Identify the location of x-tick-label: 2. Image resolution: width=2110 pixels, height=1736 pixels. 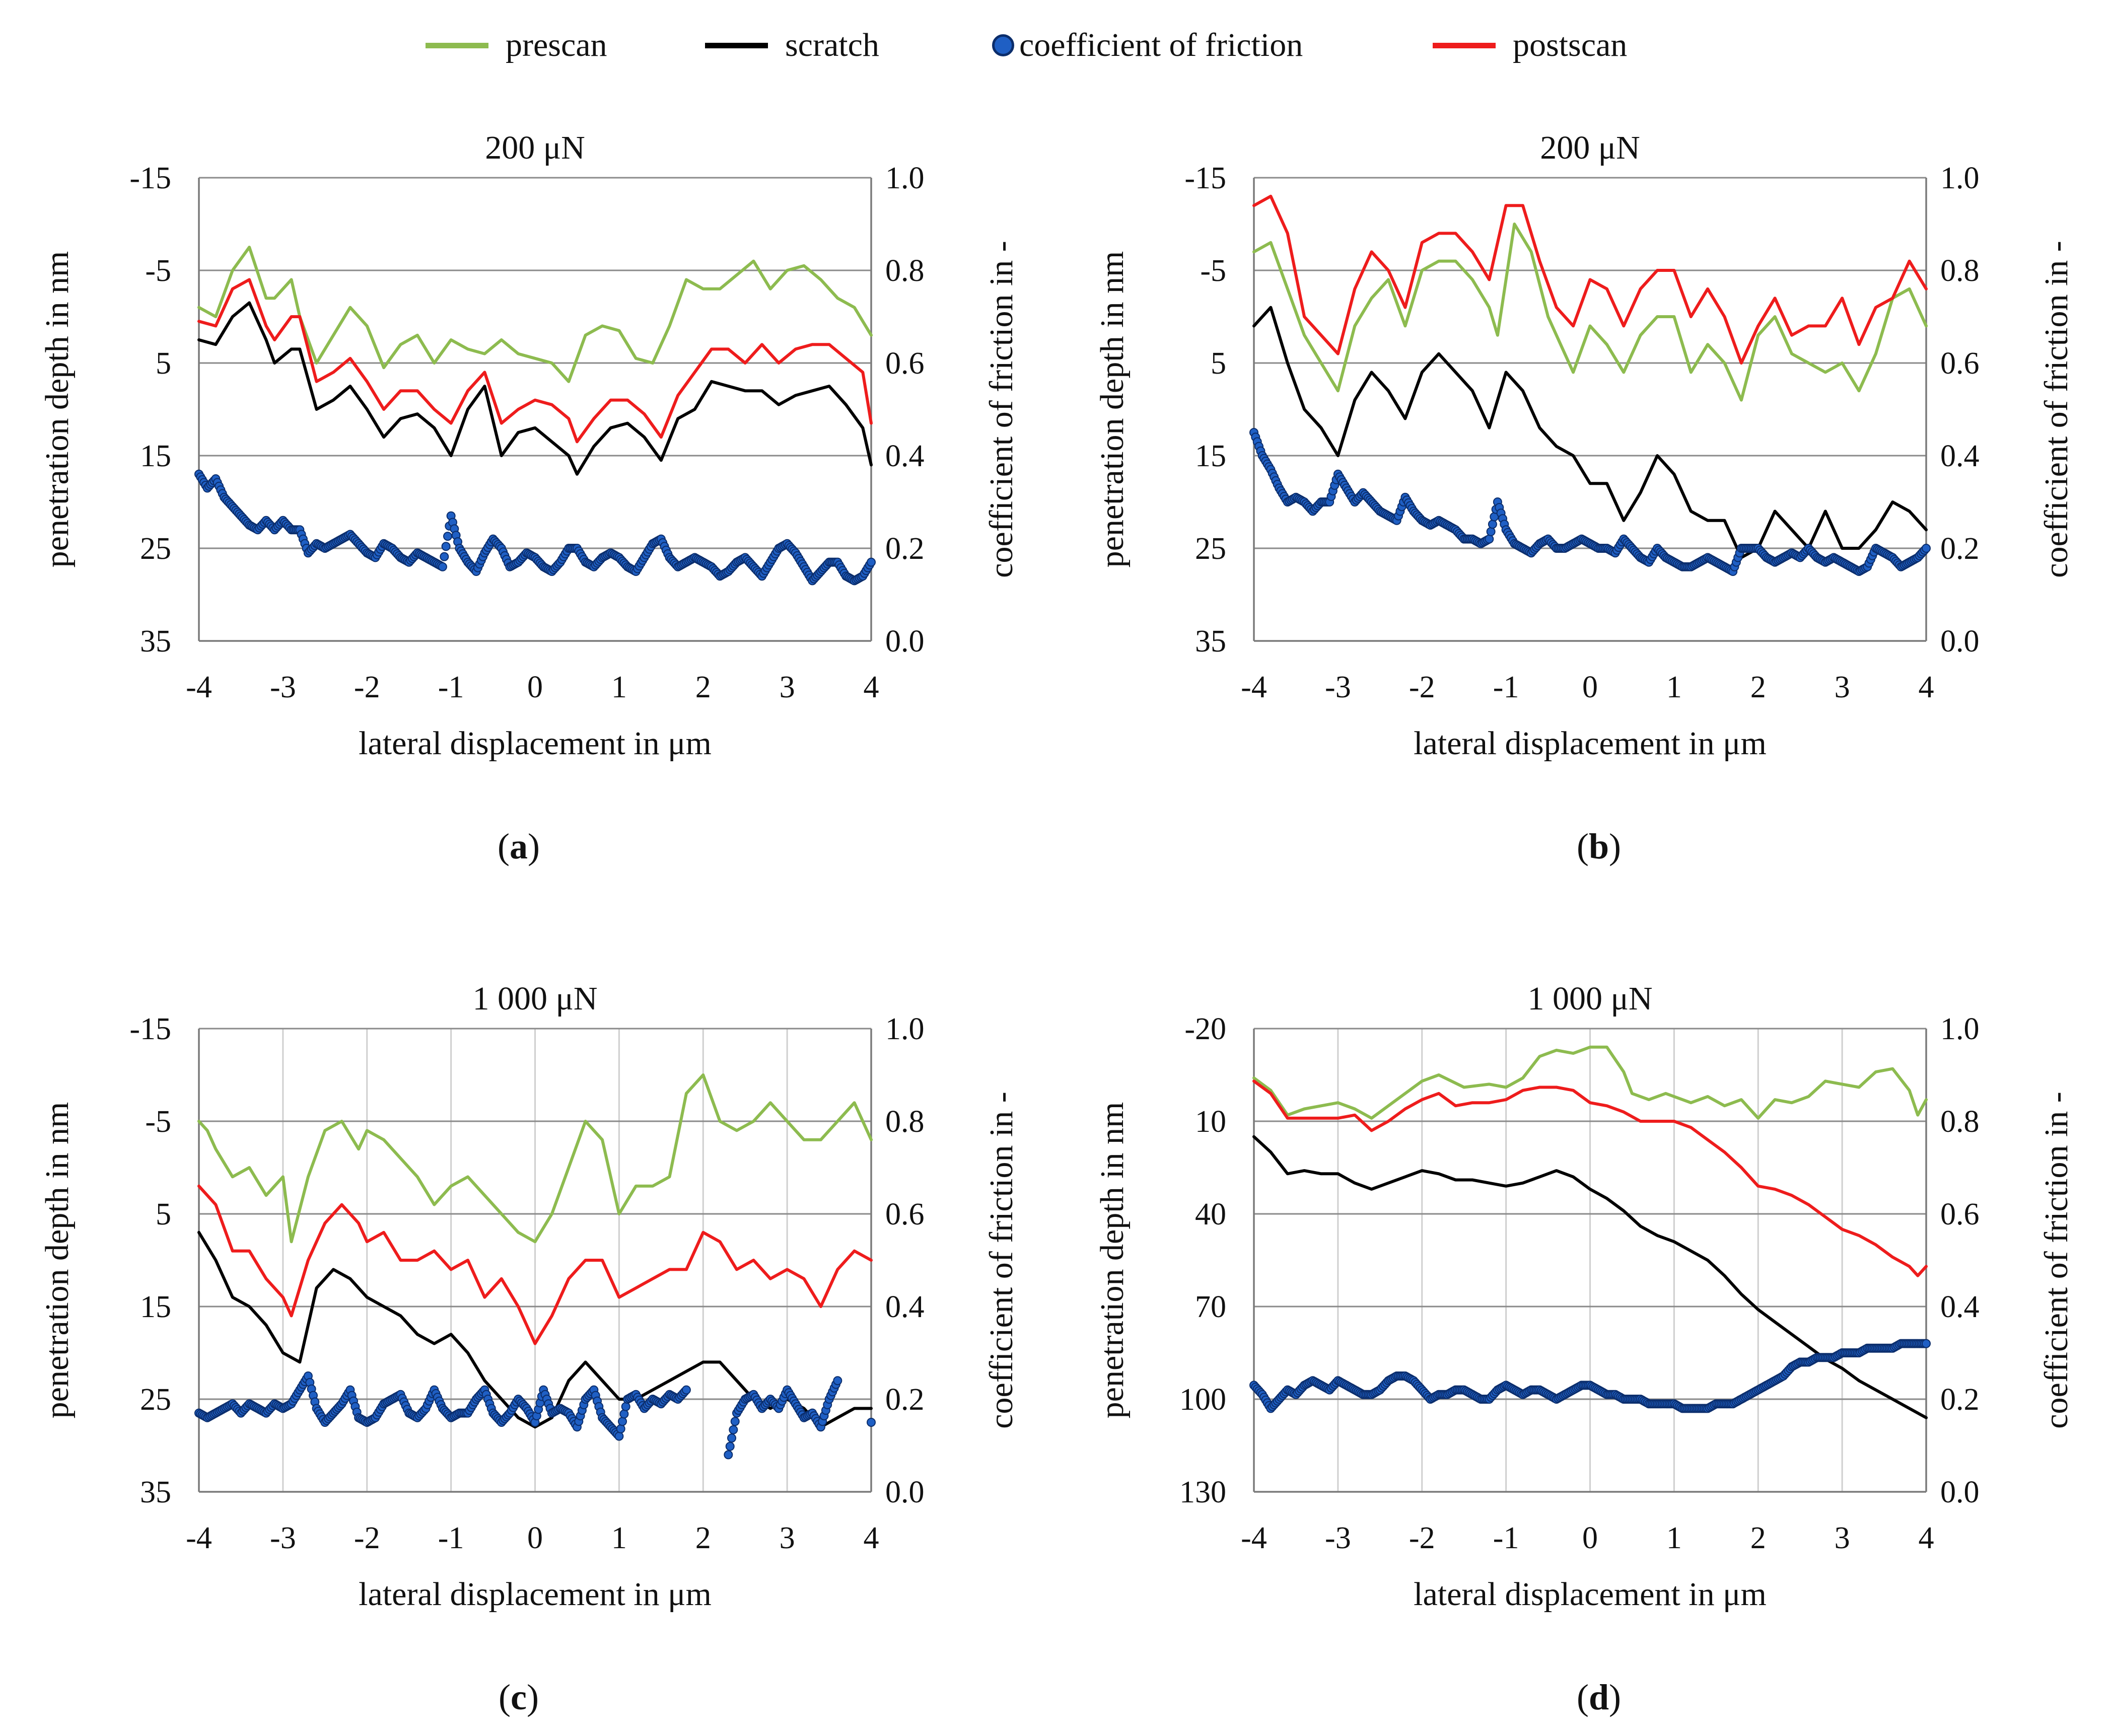
(1758, 687).